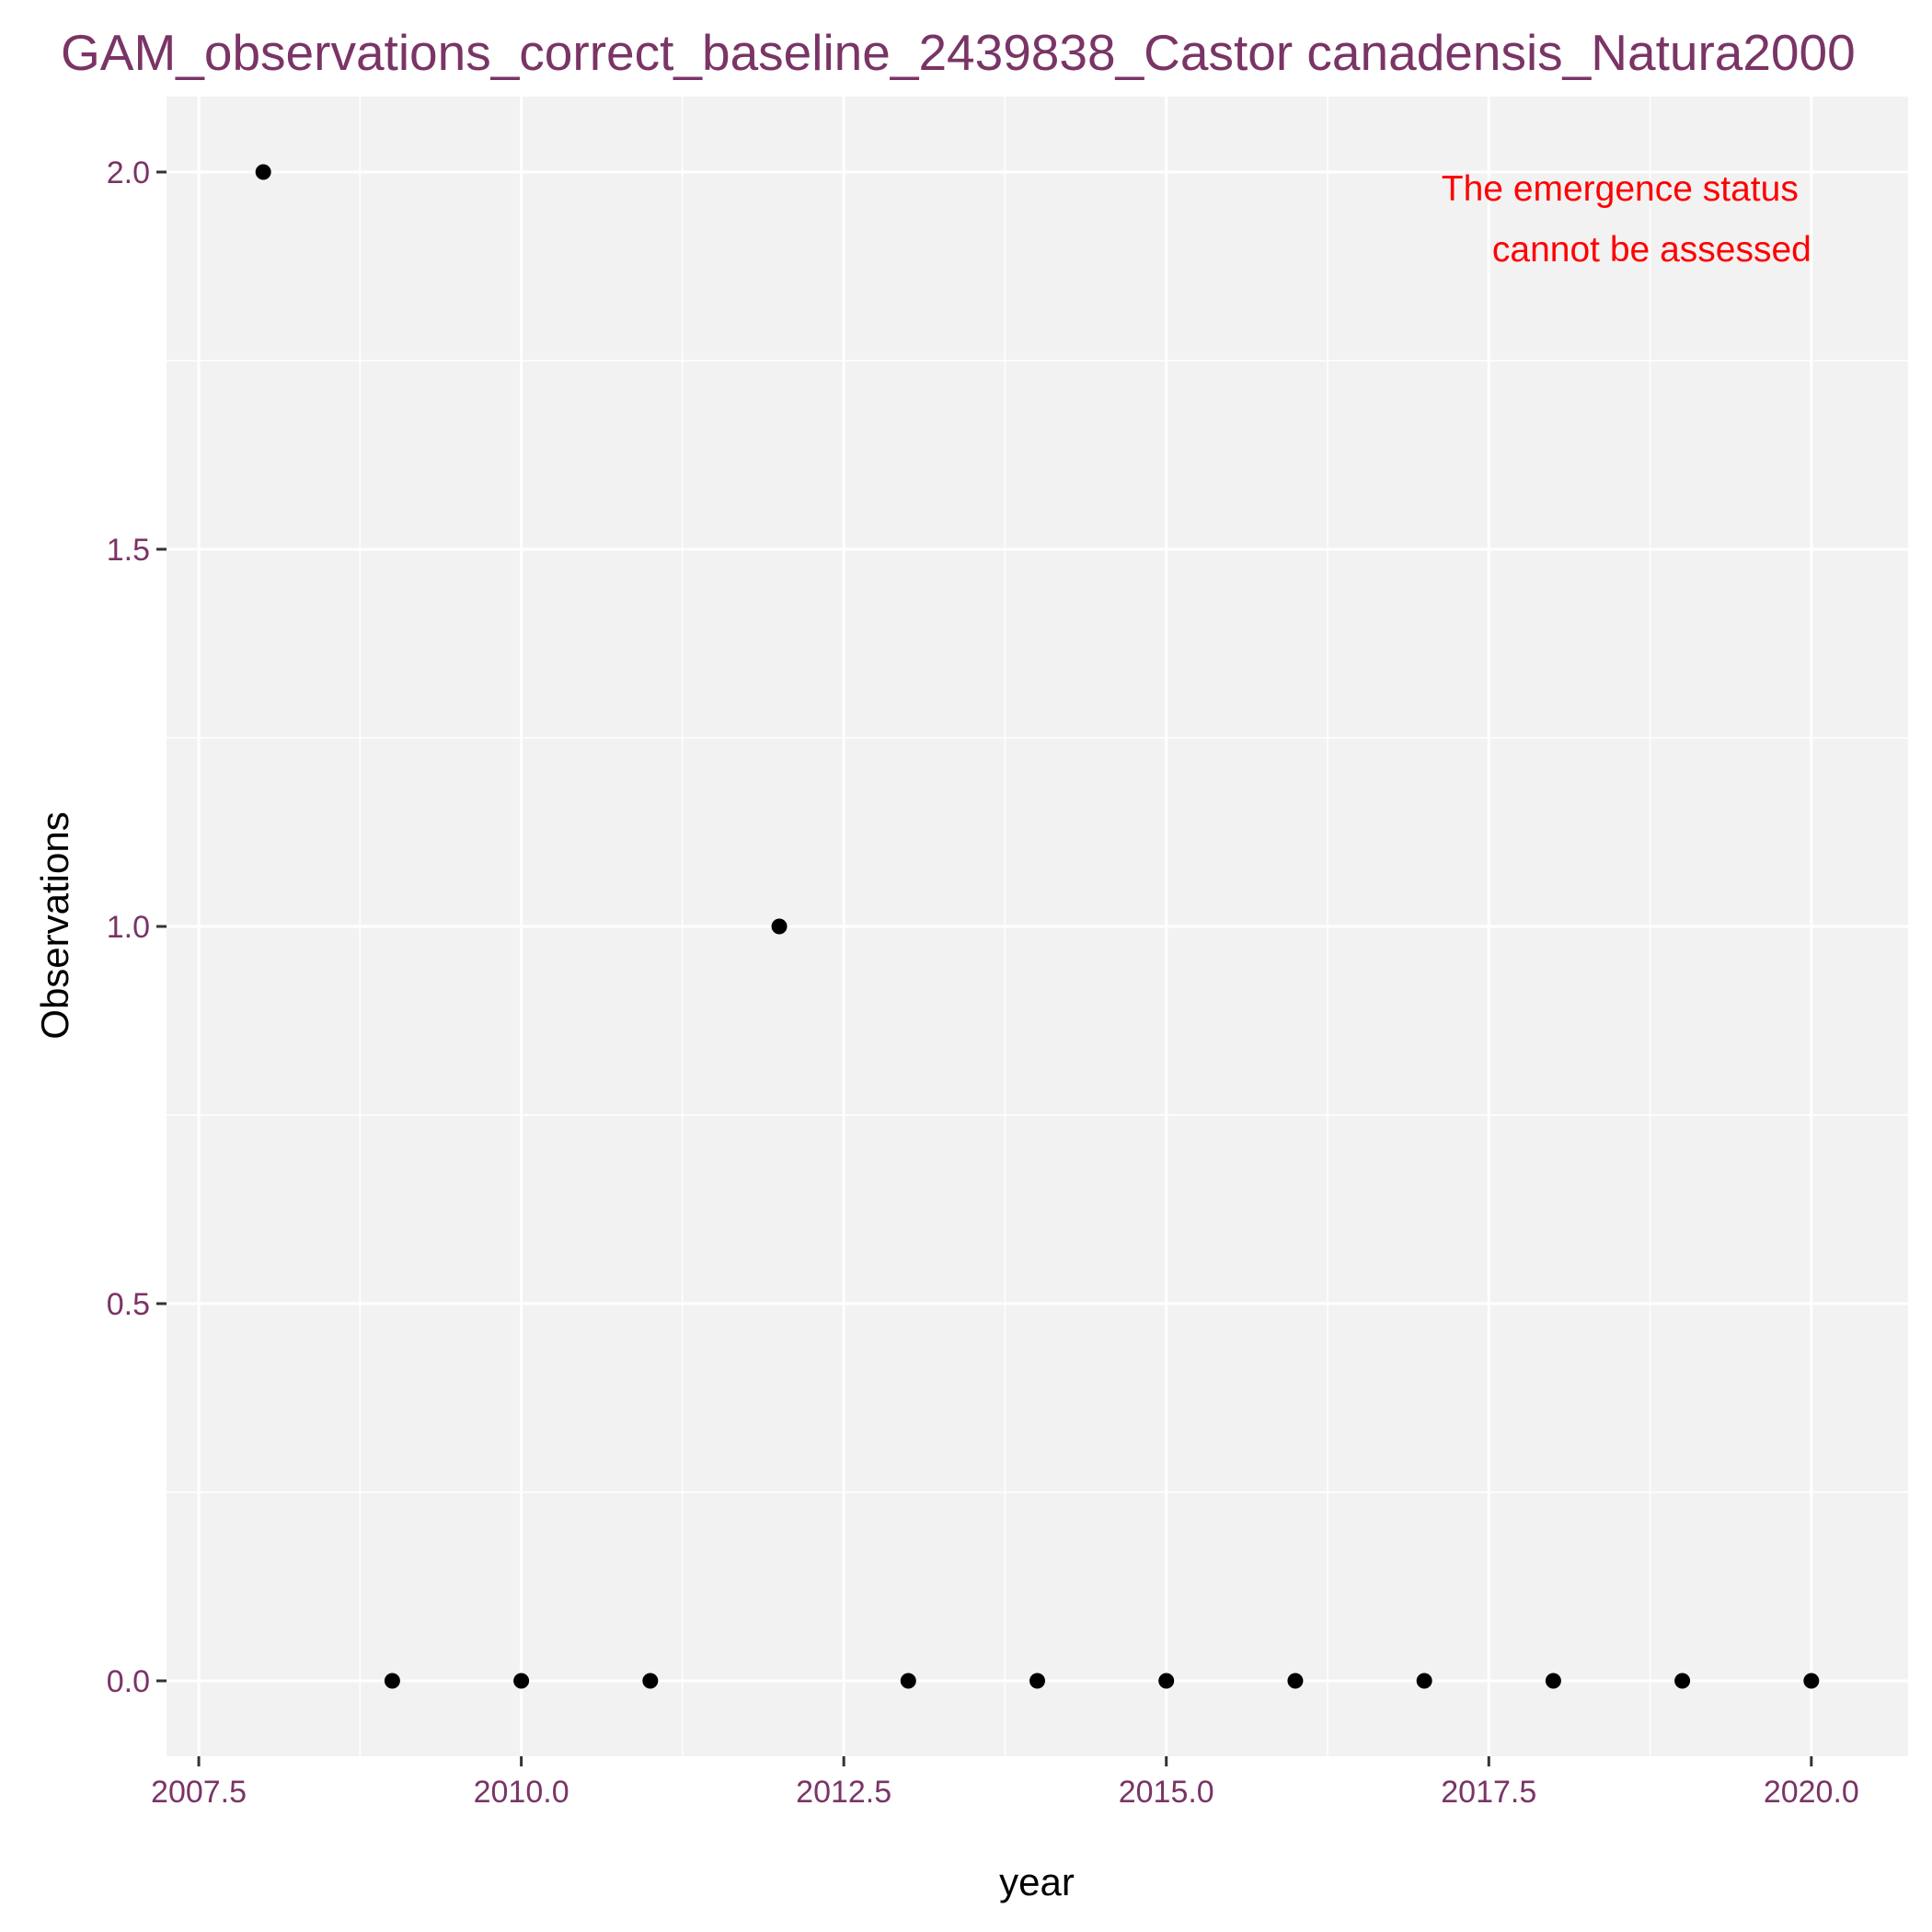  I want to click on y-tick-label: 2.0, so click(128, 172).